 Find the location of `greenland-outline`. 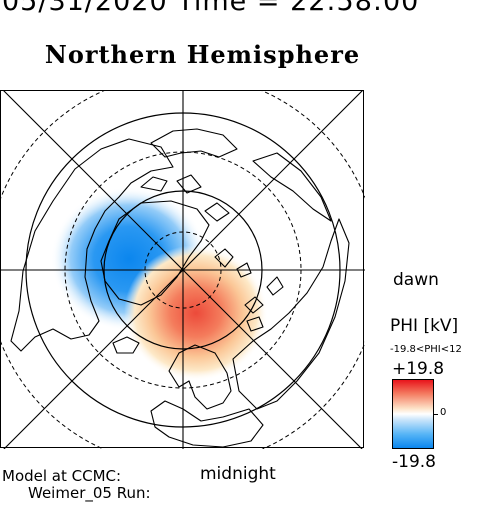

greenland-outline is located at coordinates (155, 253).